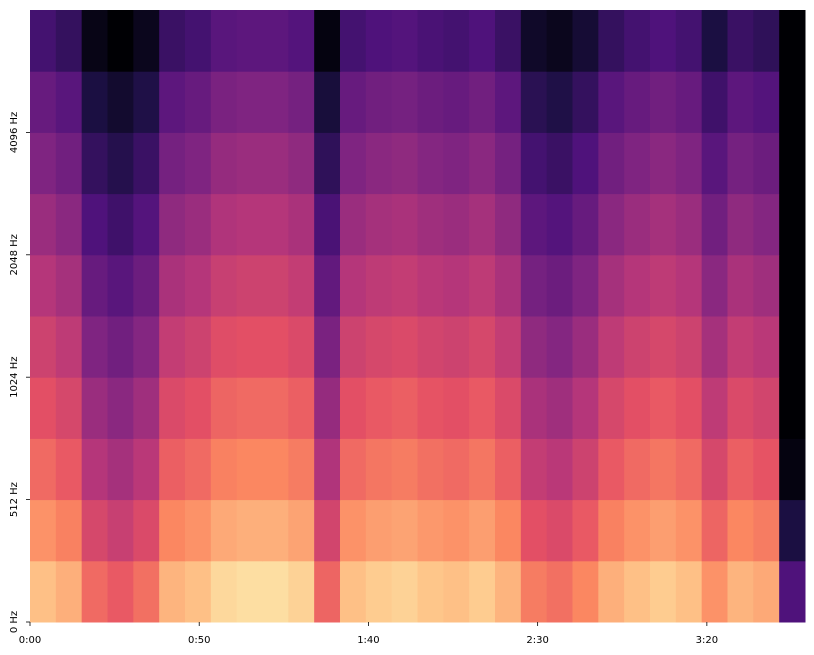  Describe the element at coordinates (14, 499) in the screenshot. I see `y-tick-label: 512 Hz` at that location.